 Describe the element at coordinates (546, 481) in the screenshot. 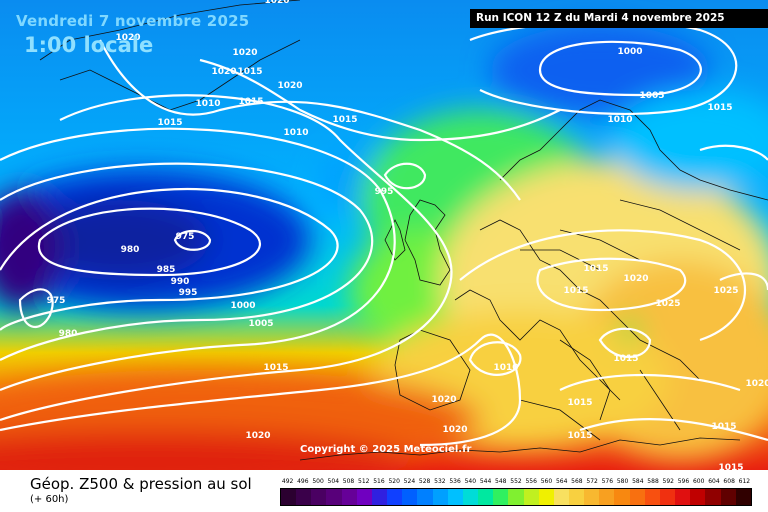

I see `scale-label: 560` at that location.